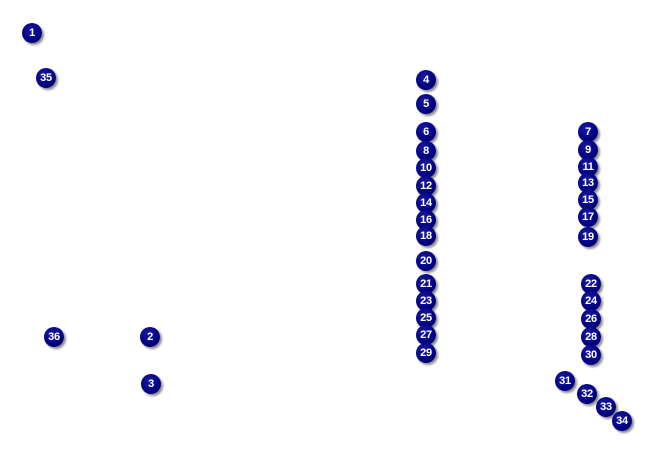  I want to click on marker-1: 1, so click(32, 33).